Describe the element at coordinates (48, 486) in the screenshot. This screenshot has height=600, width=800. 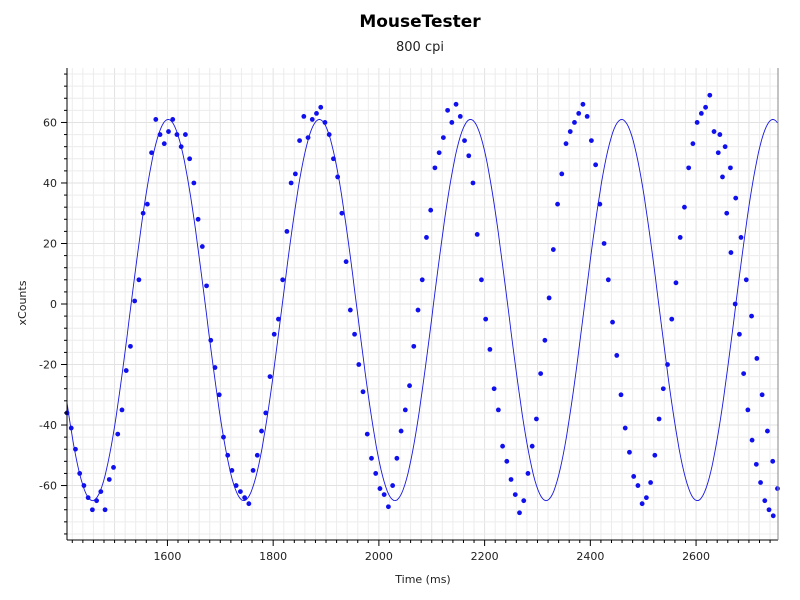
I see `y-tick-label: -60` at that location.